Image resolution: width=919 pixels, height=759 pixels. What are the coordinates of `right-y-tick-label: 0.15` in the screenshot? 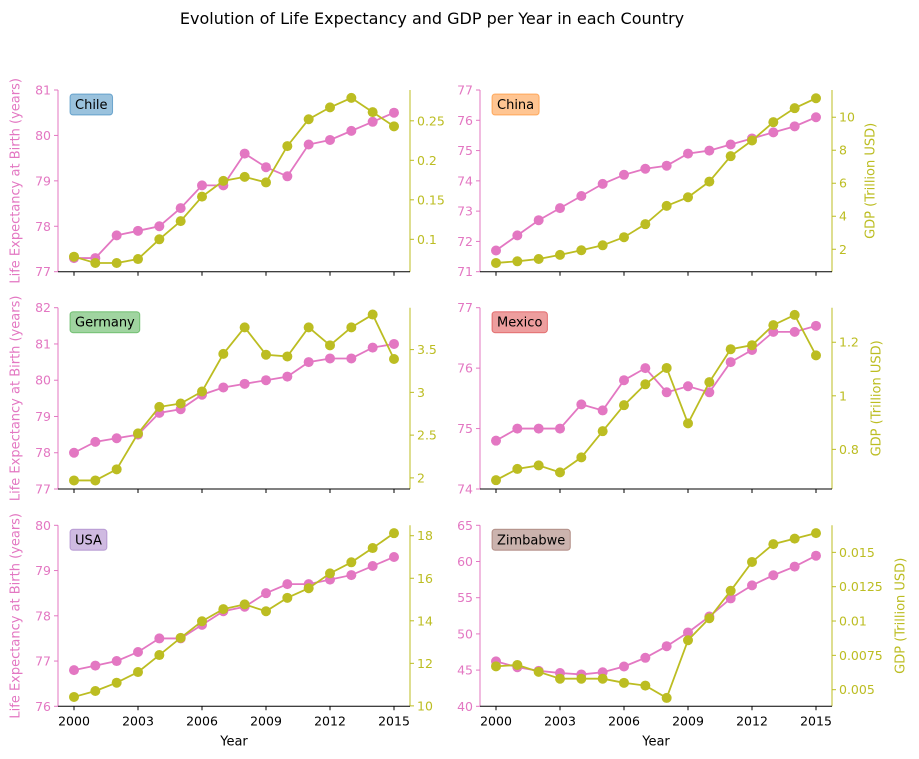 It's located at (431, 199).